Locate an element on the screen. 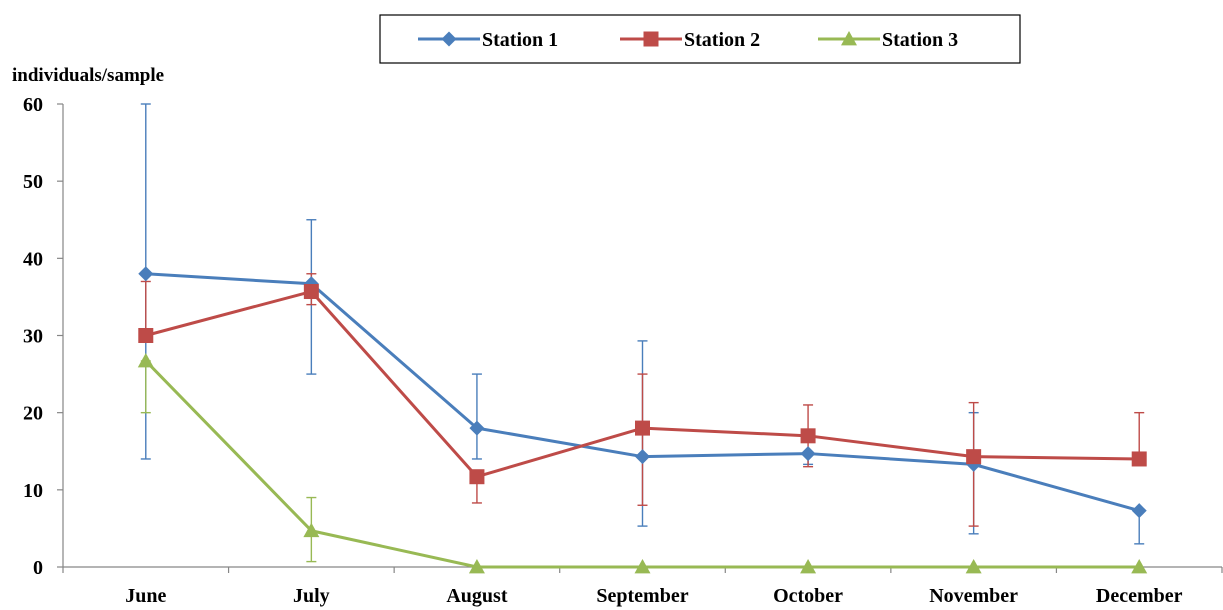 The image size is (1223, 610). y-tick-label: 0 is located at coordinates (38, 568).